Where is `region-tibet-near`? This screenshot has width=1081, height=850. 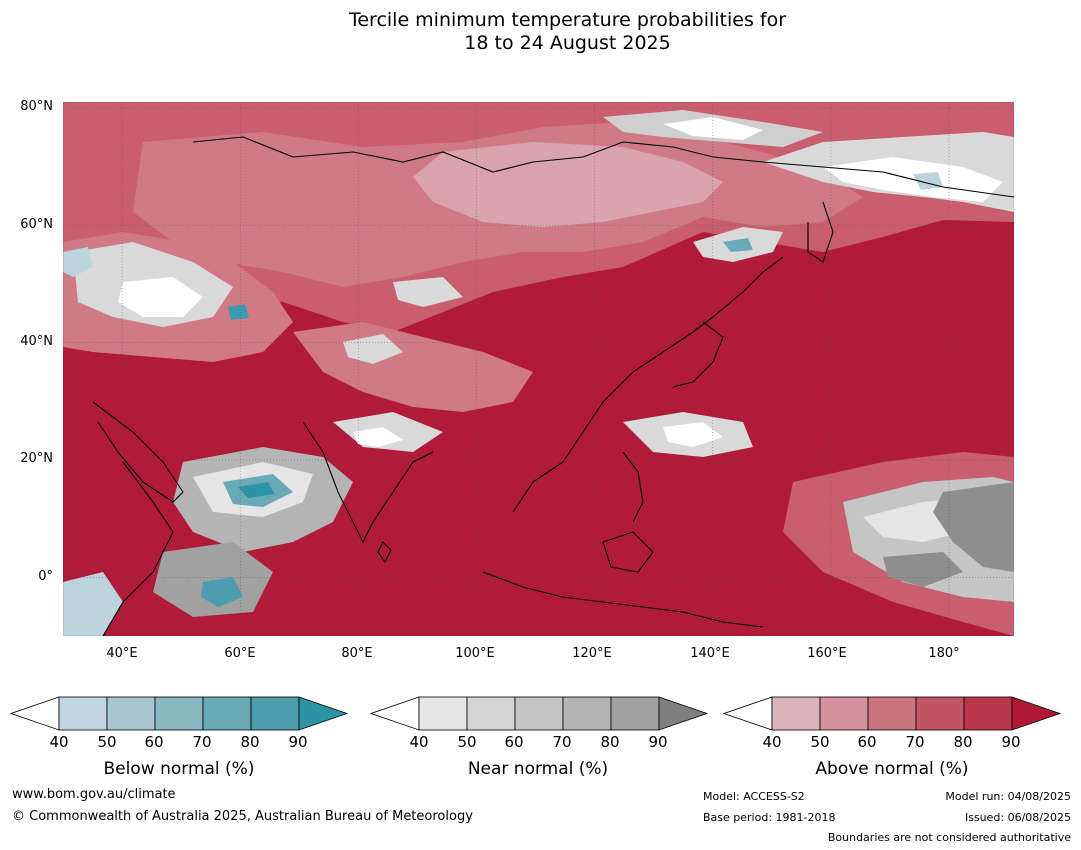
region-tibet-near is located at coordinates (373, 349).